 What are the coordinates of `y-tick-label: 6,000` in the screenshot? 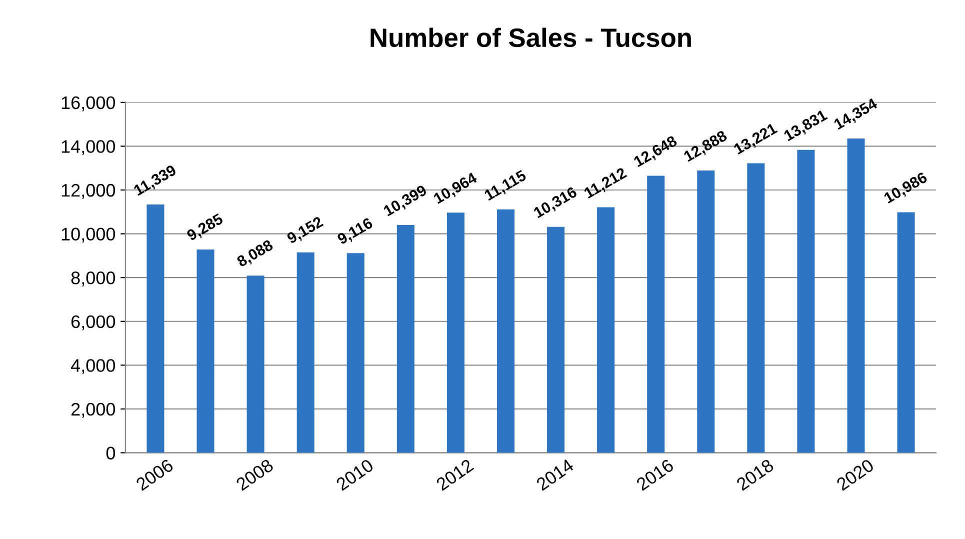 It's located at (93, 322).